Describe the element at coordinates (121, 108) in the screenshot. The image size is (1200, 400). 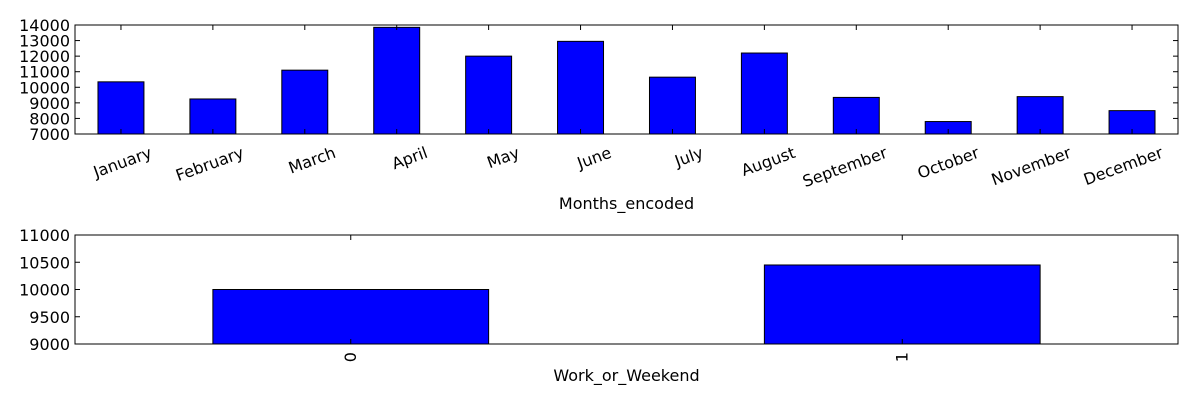
I see `bar-January` at that location.